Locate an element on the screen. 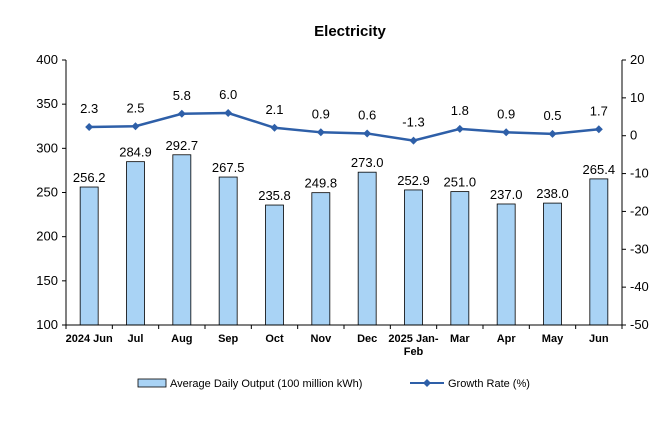 The width and height of the screenshot is (660, 440). x-category-label: Oct is located at coordinates (274, 339).